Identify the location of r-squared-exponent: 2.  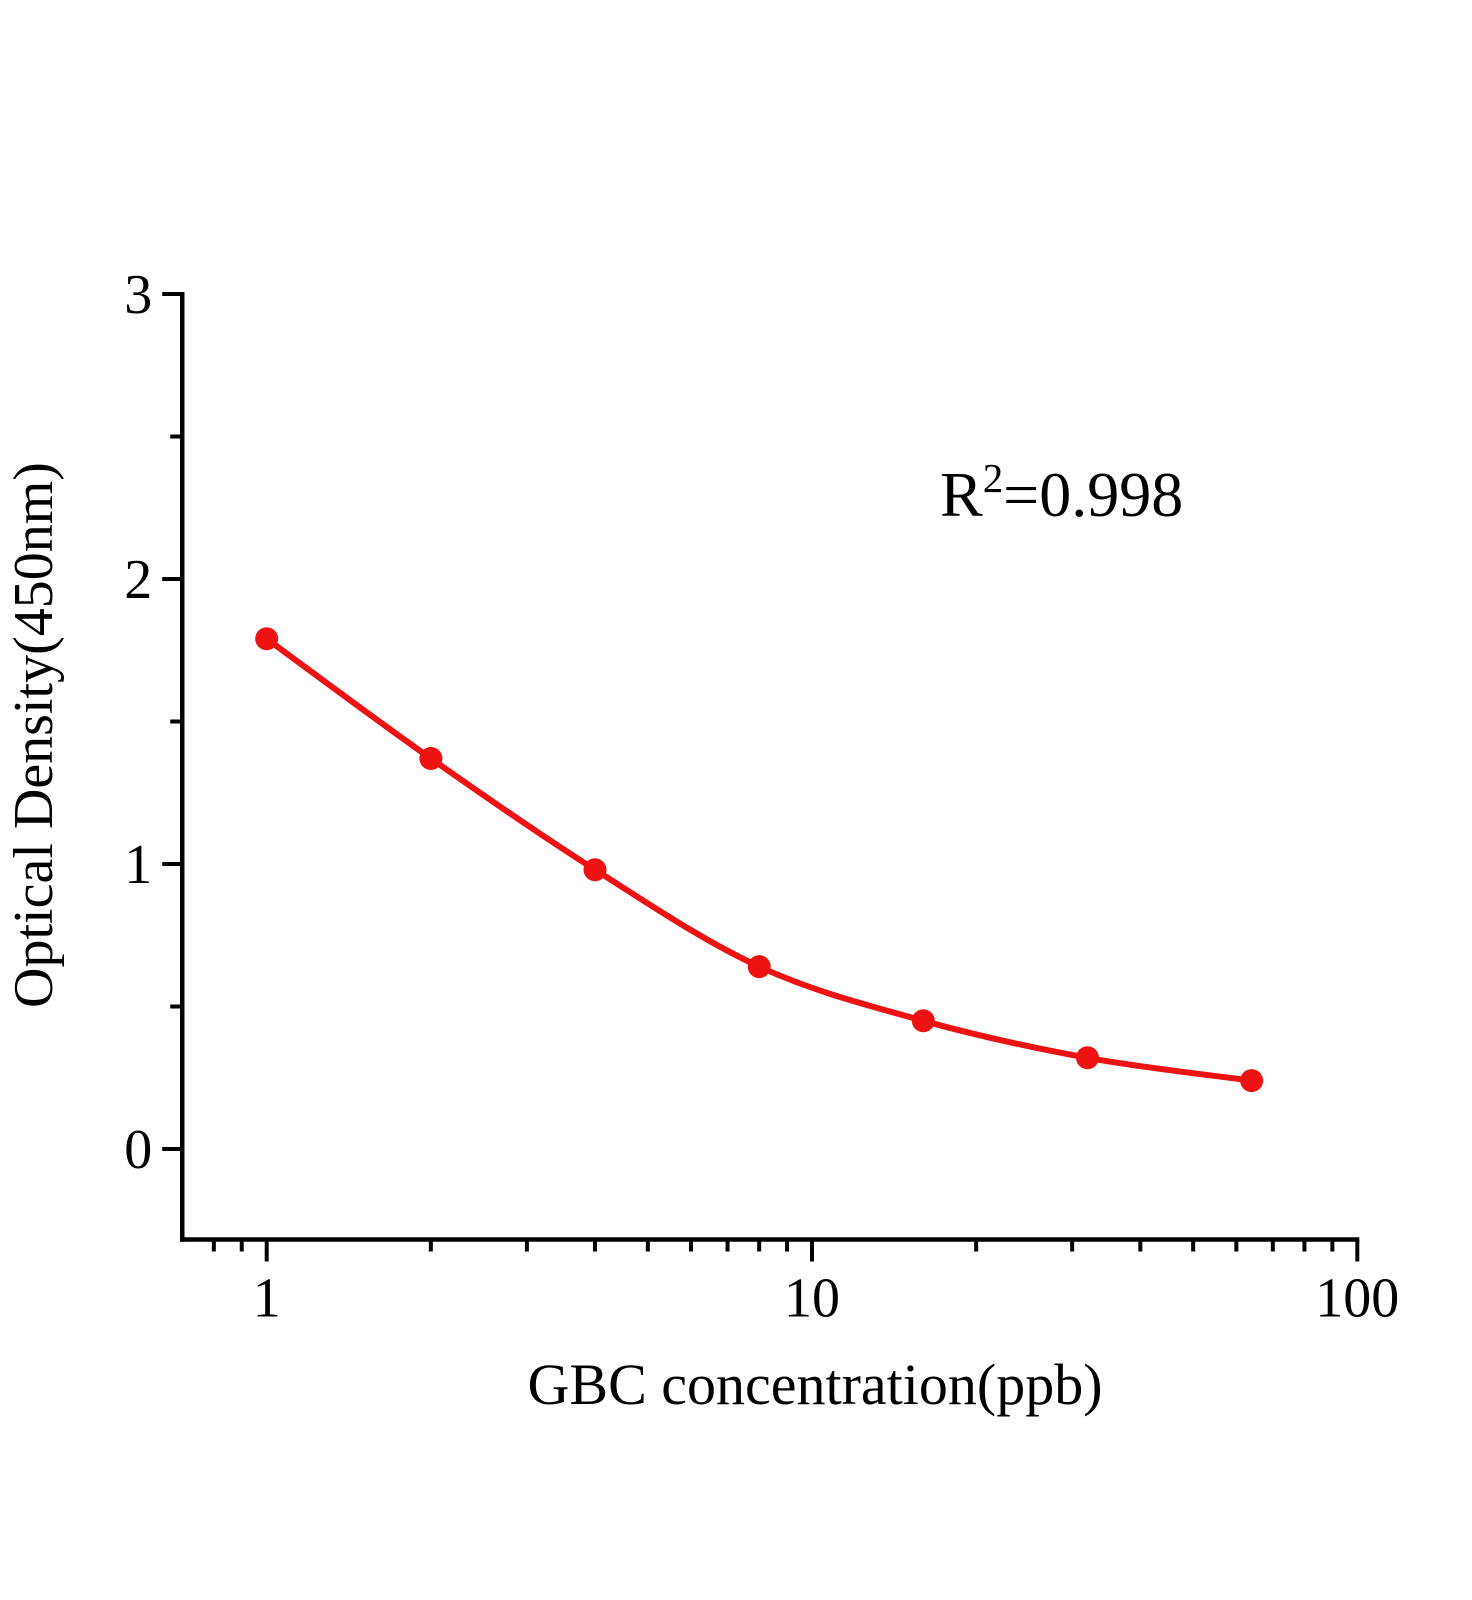
(993, 478).